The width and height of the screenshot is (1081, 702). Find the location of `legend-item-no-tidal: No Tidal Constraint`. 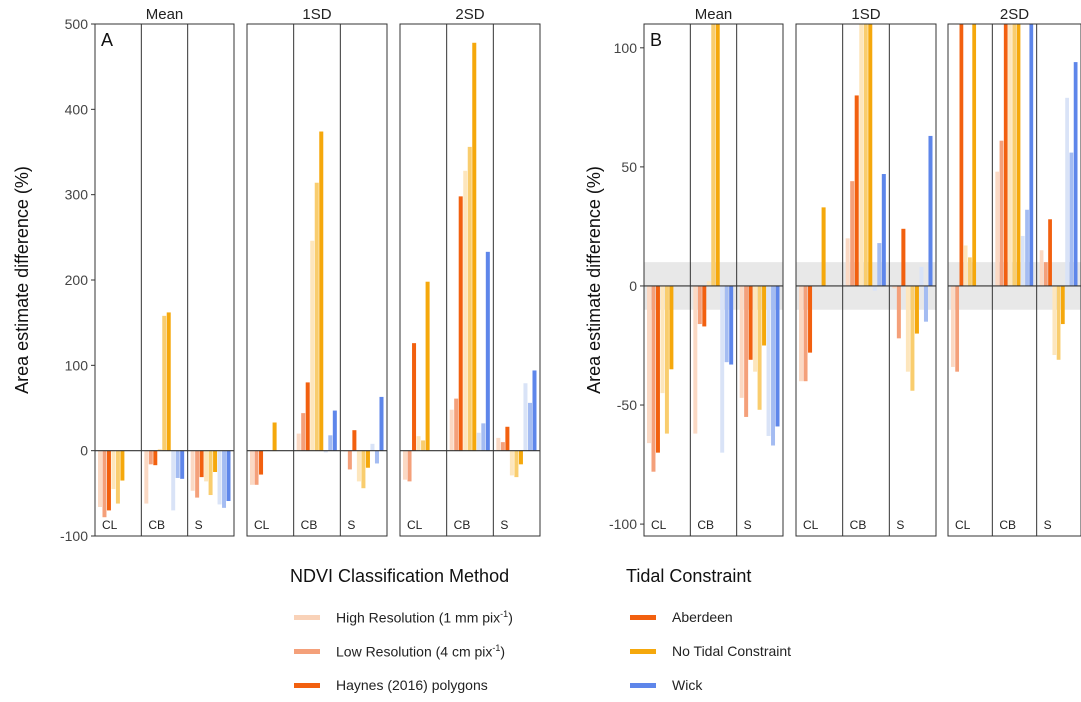

legend-item-no-tidal: No Tidal Constraint is located at coordinates (708, 651).